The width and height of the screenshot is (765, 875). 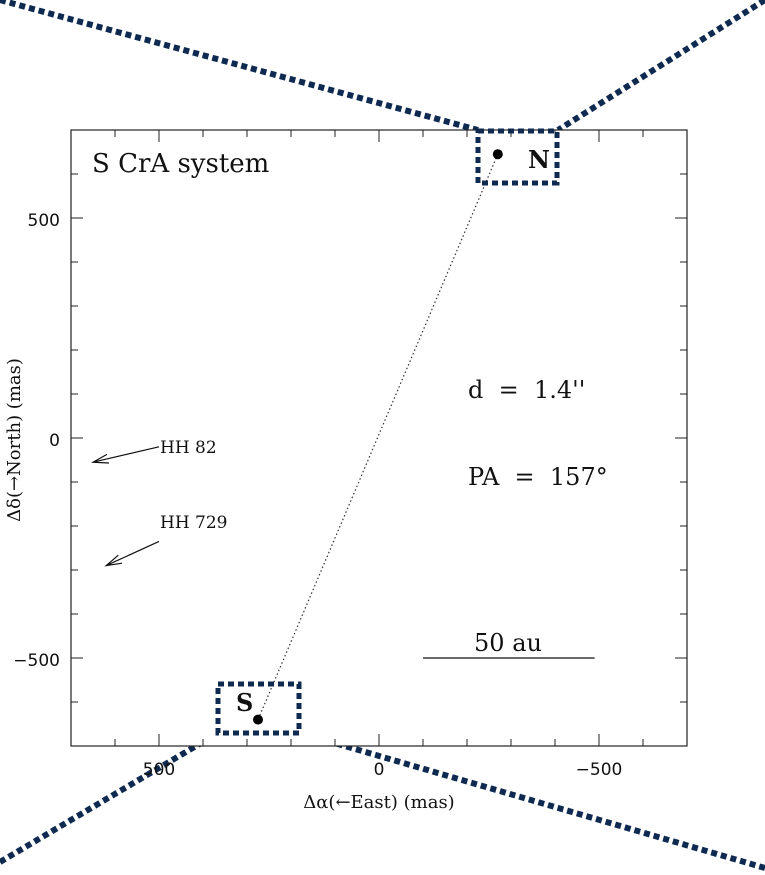 I want to click on zoom-guide-top-right, so click(x=660, y=66).